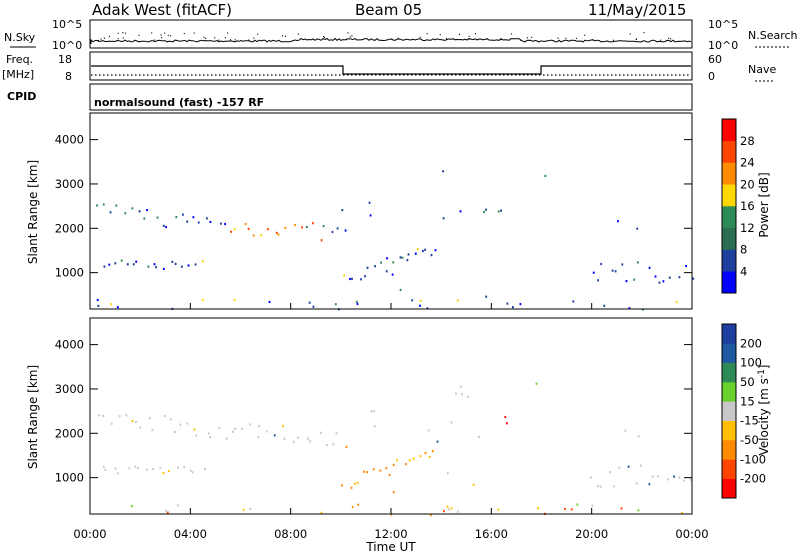 The height and width of the screenshot is (558, 800). What do you see at coordinates (591, 534) in the screenshot?
I see `x-tick-label: 20:00` at bounding box center [591, 534].